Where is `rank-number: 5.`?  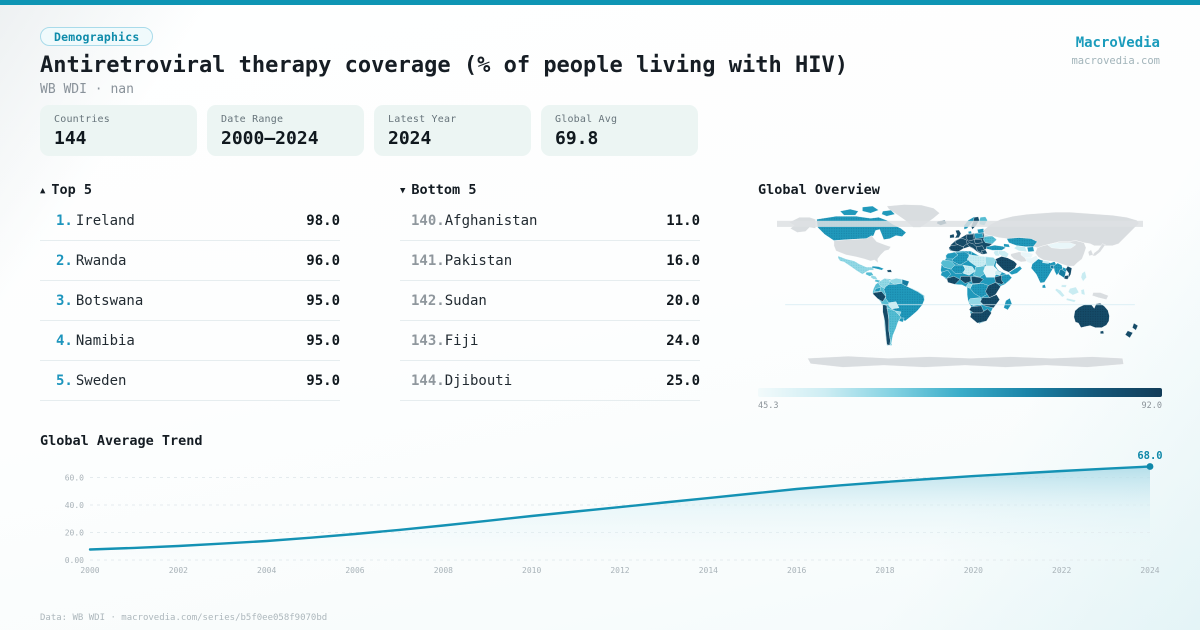 rank-number: 5. is located at coordinates (64, 380).